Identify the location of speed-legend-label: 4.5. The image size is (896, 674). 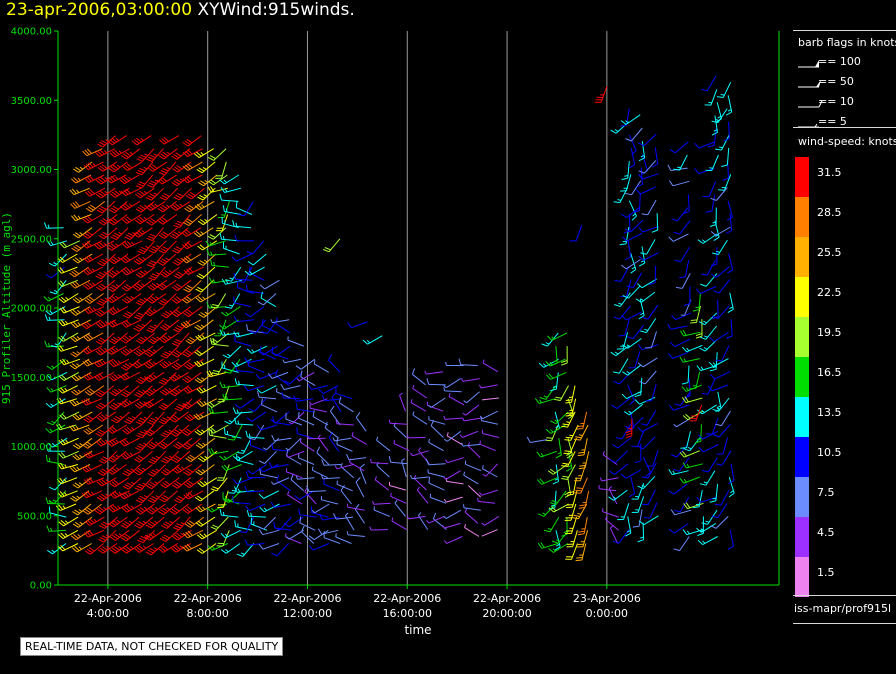
(826, 532).